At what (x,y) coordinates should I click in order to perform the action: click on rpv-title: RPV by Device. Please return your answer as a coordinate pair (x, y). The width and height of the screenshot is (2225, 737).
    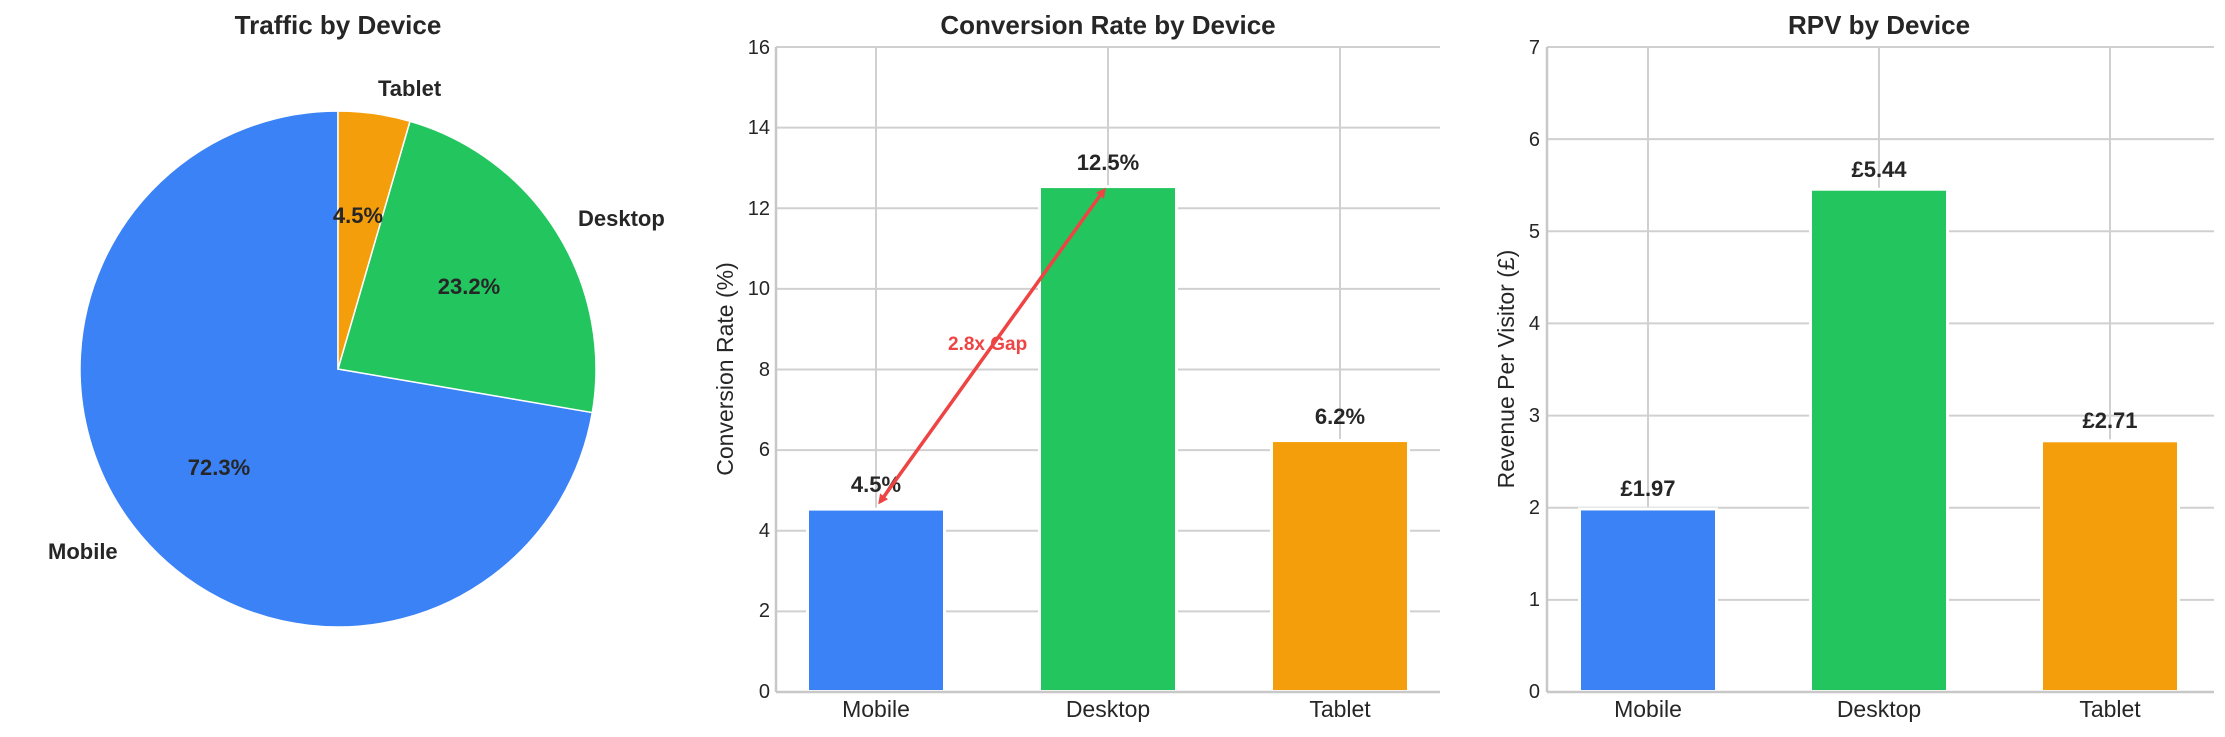
    Looking at the image, I should click on (1879, 25).